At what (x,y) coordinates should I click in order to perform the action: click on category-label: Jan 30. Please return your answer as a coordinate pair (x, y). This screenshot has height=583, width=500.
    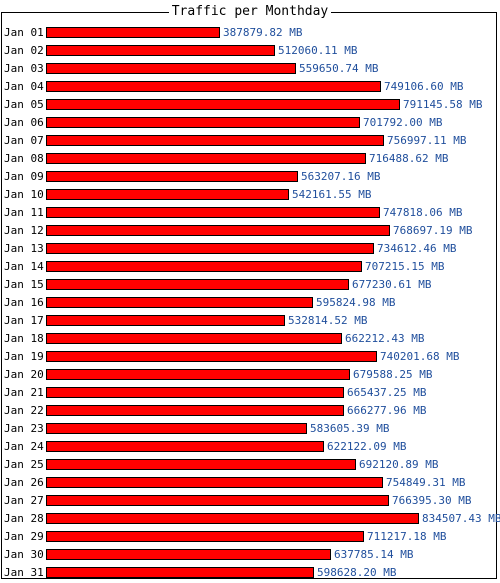
    Looking at the image, I should click on (24, 554).